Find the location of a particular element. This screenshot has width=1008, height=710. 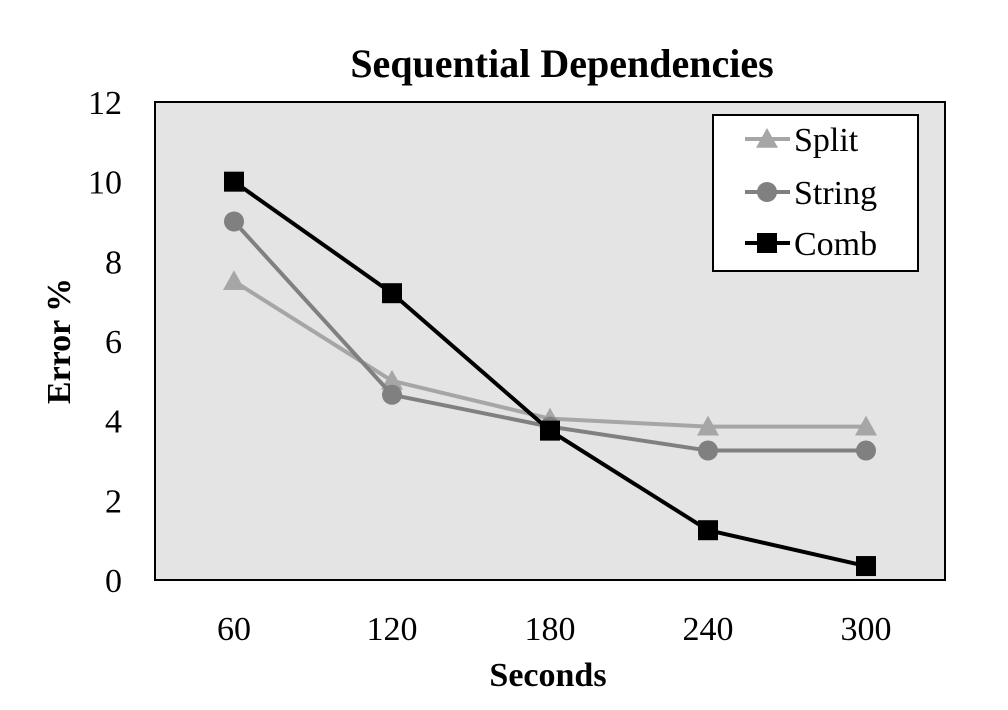

legend-marker-string is located at coordinates (767, 192).